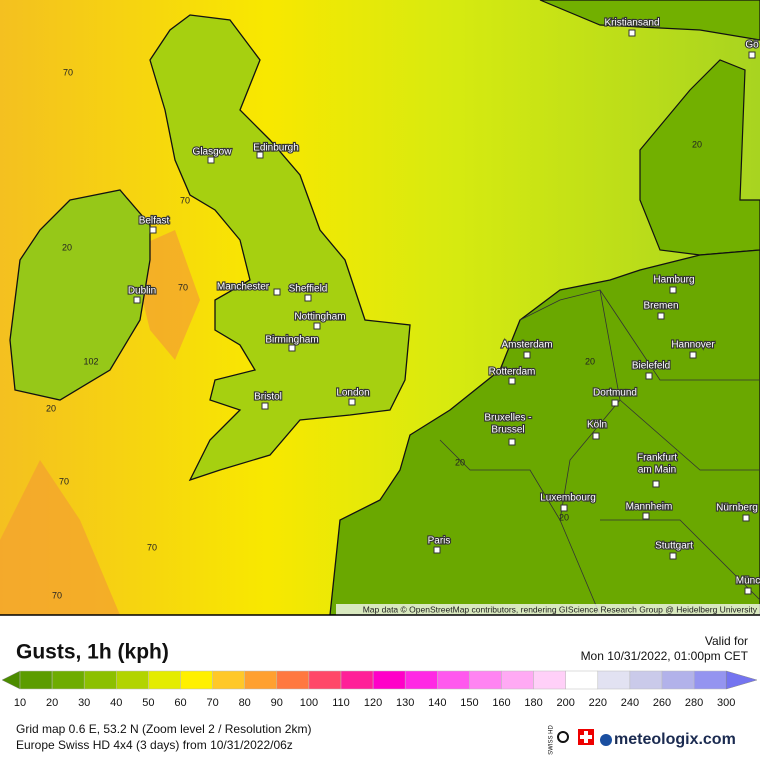 The height and width of the screenshot is (765, 760). What do you see at coordinates (726, 703) in the screenshot?
I see `bar-tick-label: 300` at bounding box center [726, 703].